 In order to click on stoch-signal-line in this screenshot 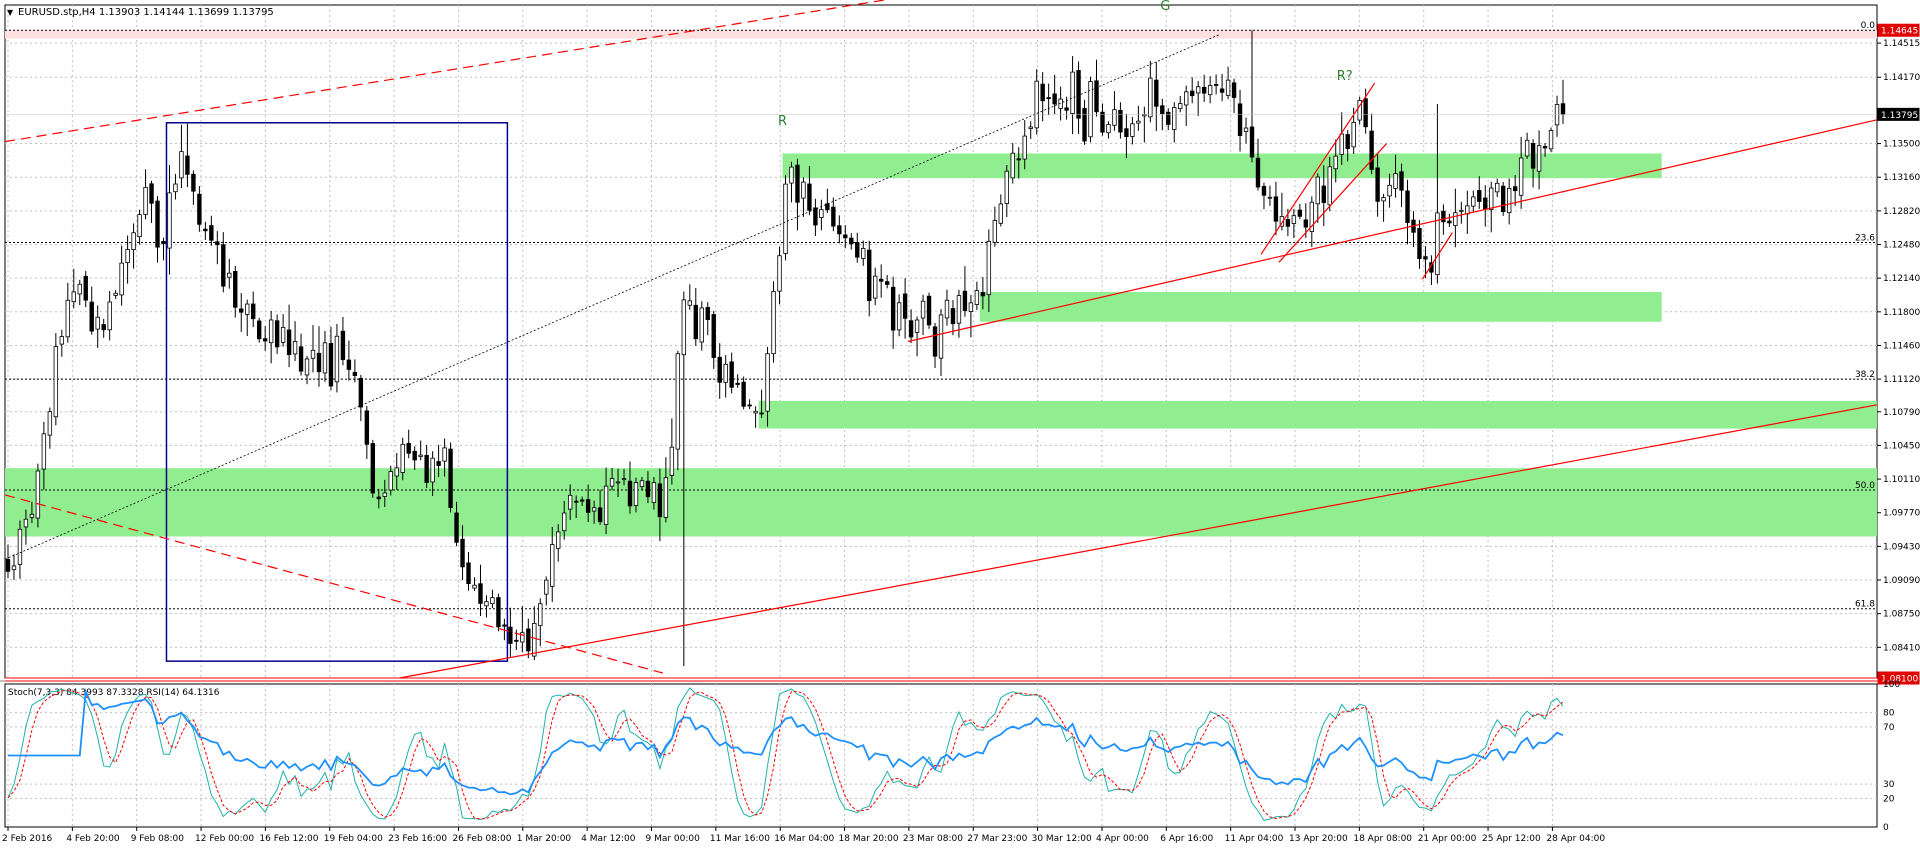, I will do `click(785, 755)`.